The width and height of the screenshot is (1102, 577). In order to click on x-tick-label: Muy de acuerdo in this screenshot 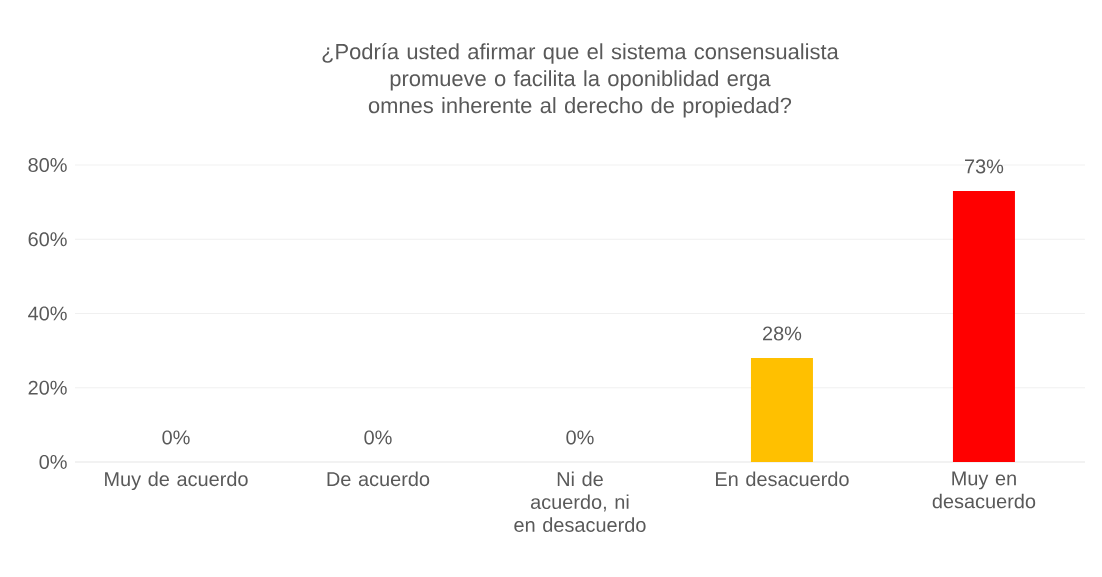, I will do `click(176, 481)`.